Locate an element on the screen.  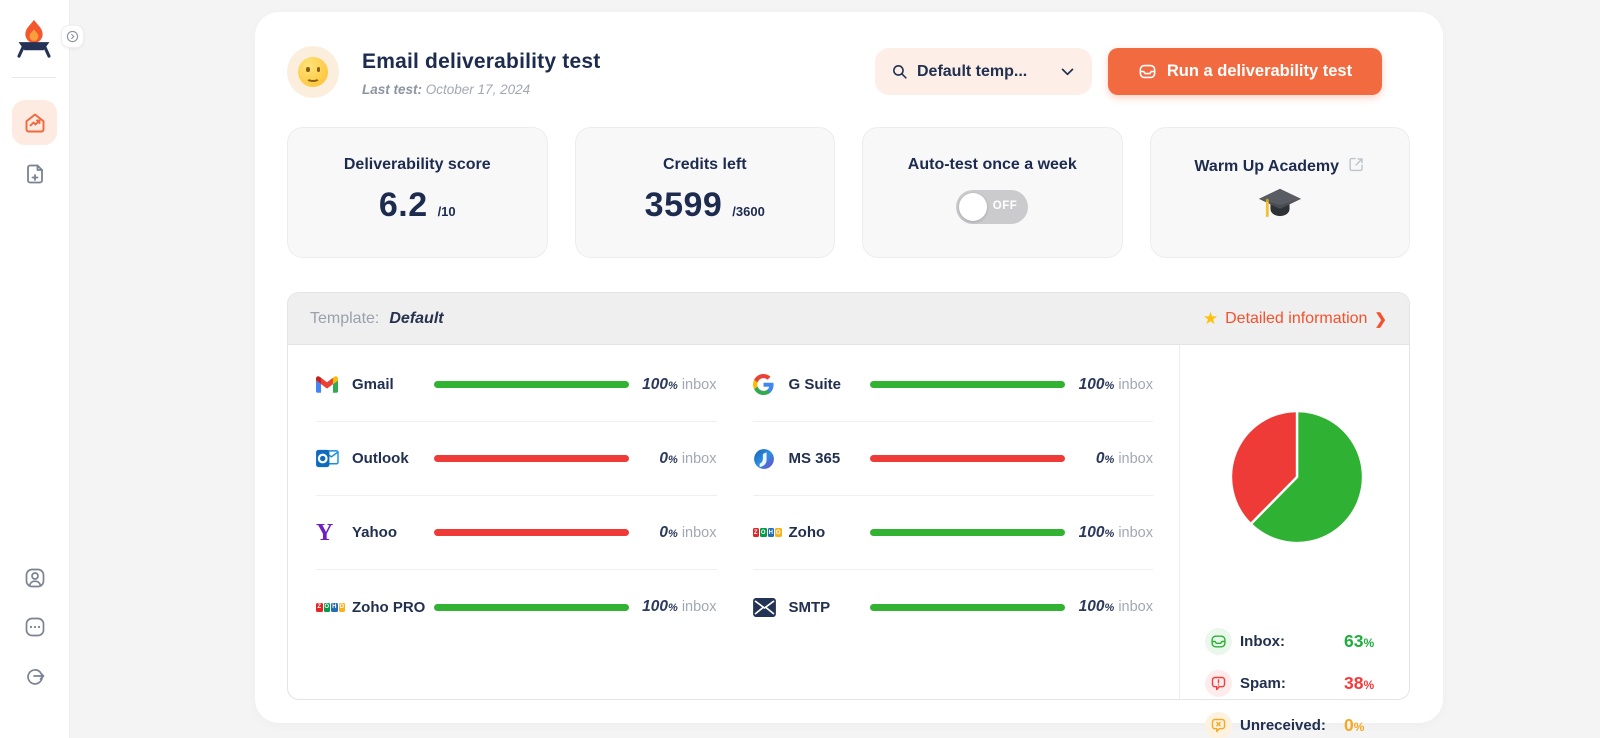
legend-row: Spam: 38% is located at coordinates (1297, 683).